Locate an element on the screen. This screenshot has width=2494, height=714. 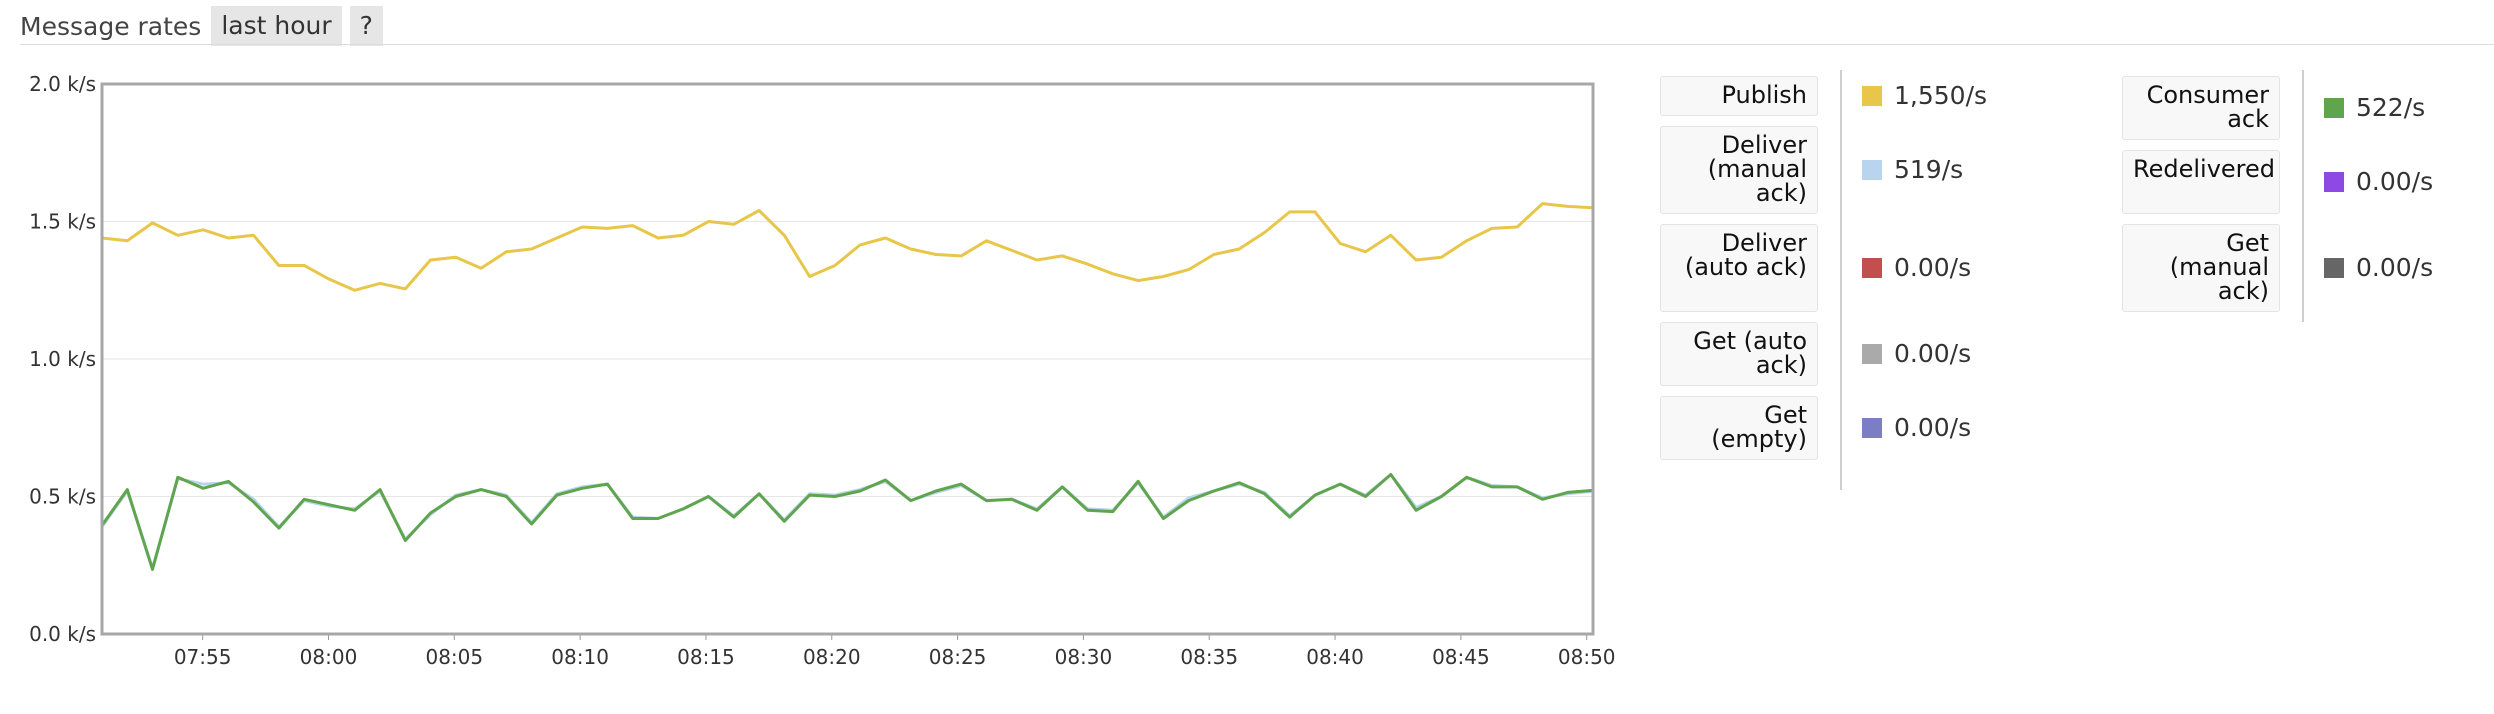
legend-label: Get (manual ack) is located at coordinates (2201, 268).